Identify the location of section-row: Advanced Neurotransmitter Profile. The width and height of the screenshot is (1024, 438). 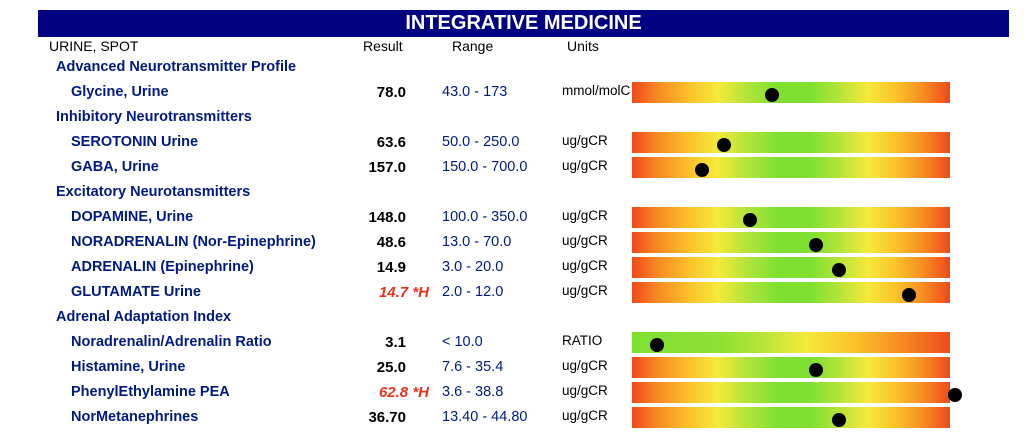
(512, 67).